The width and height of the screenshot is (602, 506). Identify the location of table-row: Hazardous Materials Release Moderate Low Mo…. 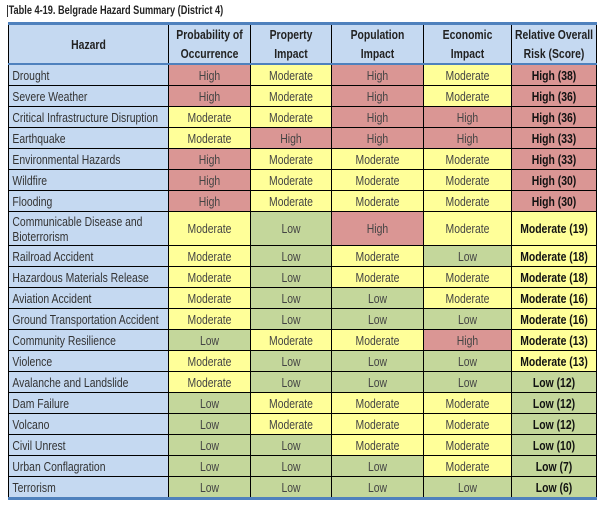
(302, 277).